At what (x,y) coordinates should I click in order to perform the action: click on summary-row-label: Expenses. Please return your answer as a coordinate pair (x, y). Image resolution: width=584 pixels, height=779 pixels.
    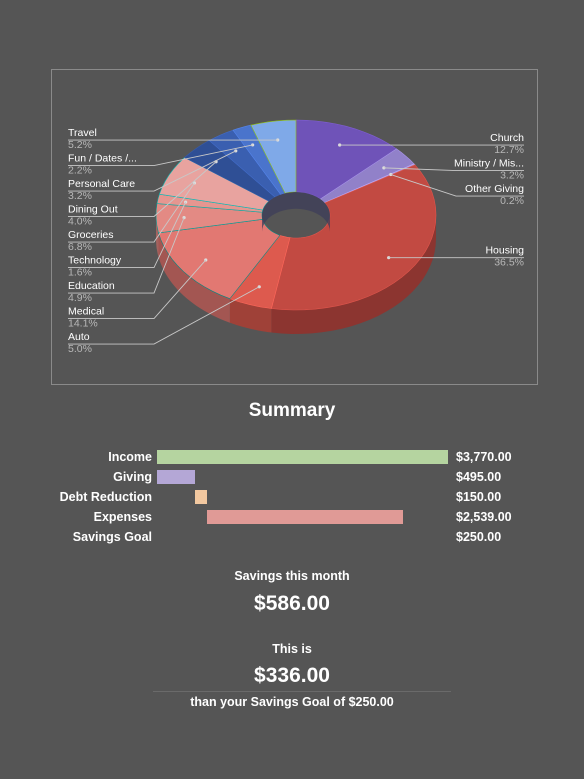
    Looking at the image, I should click on (122, 517).